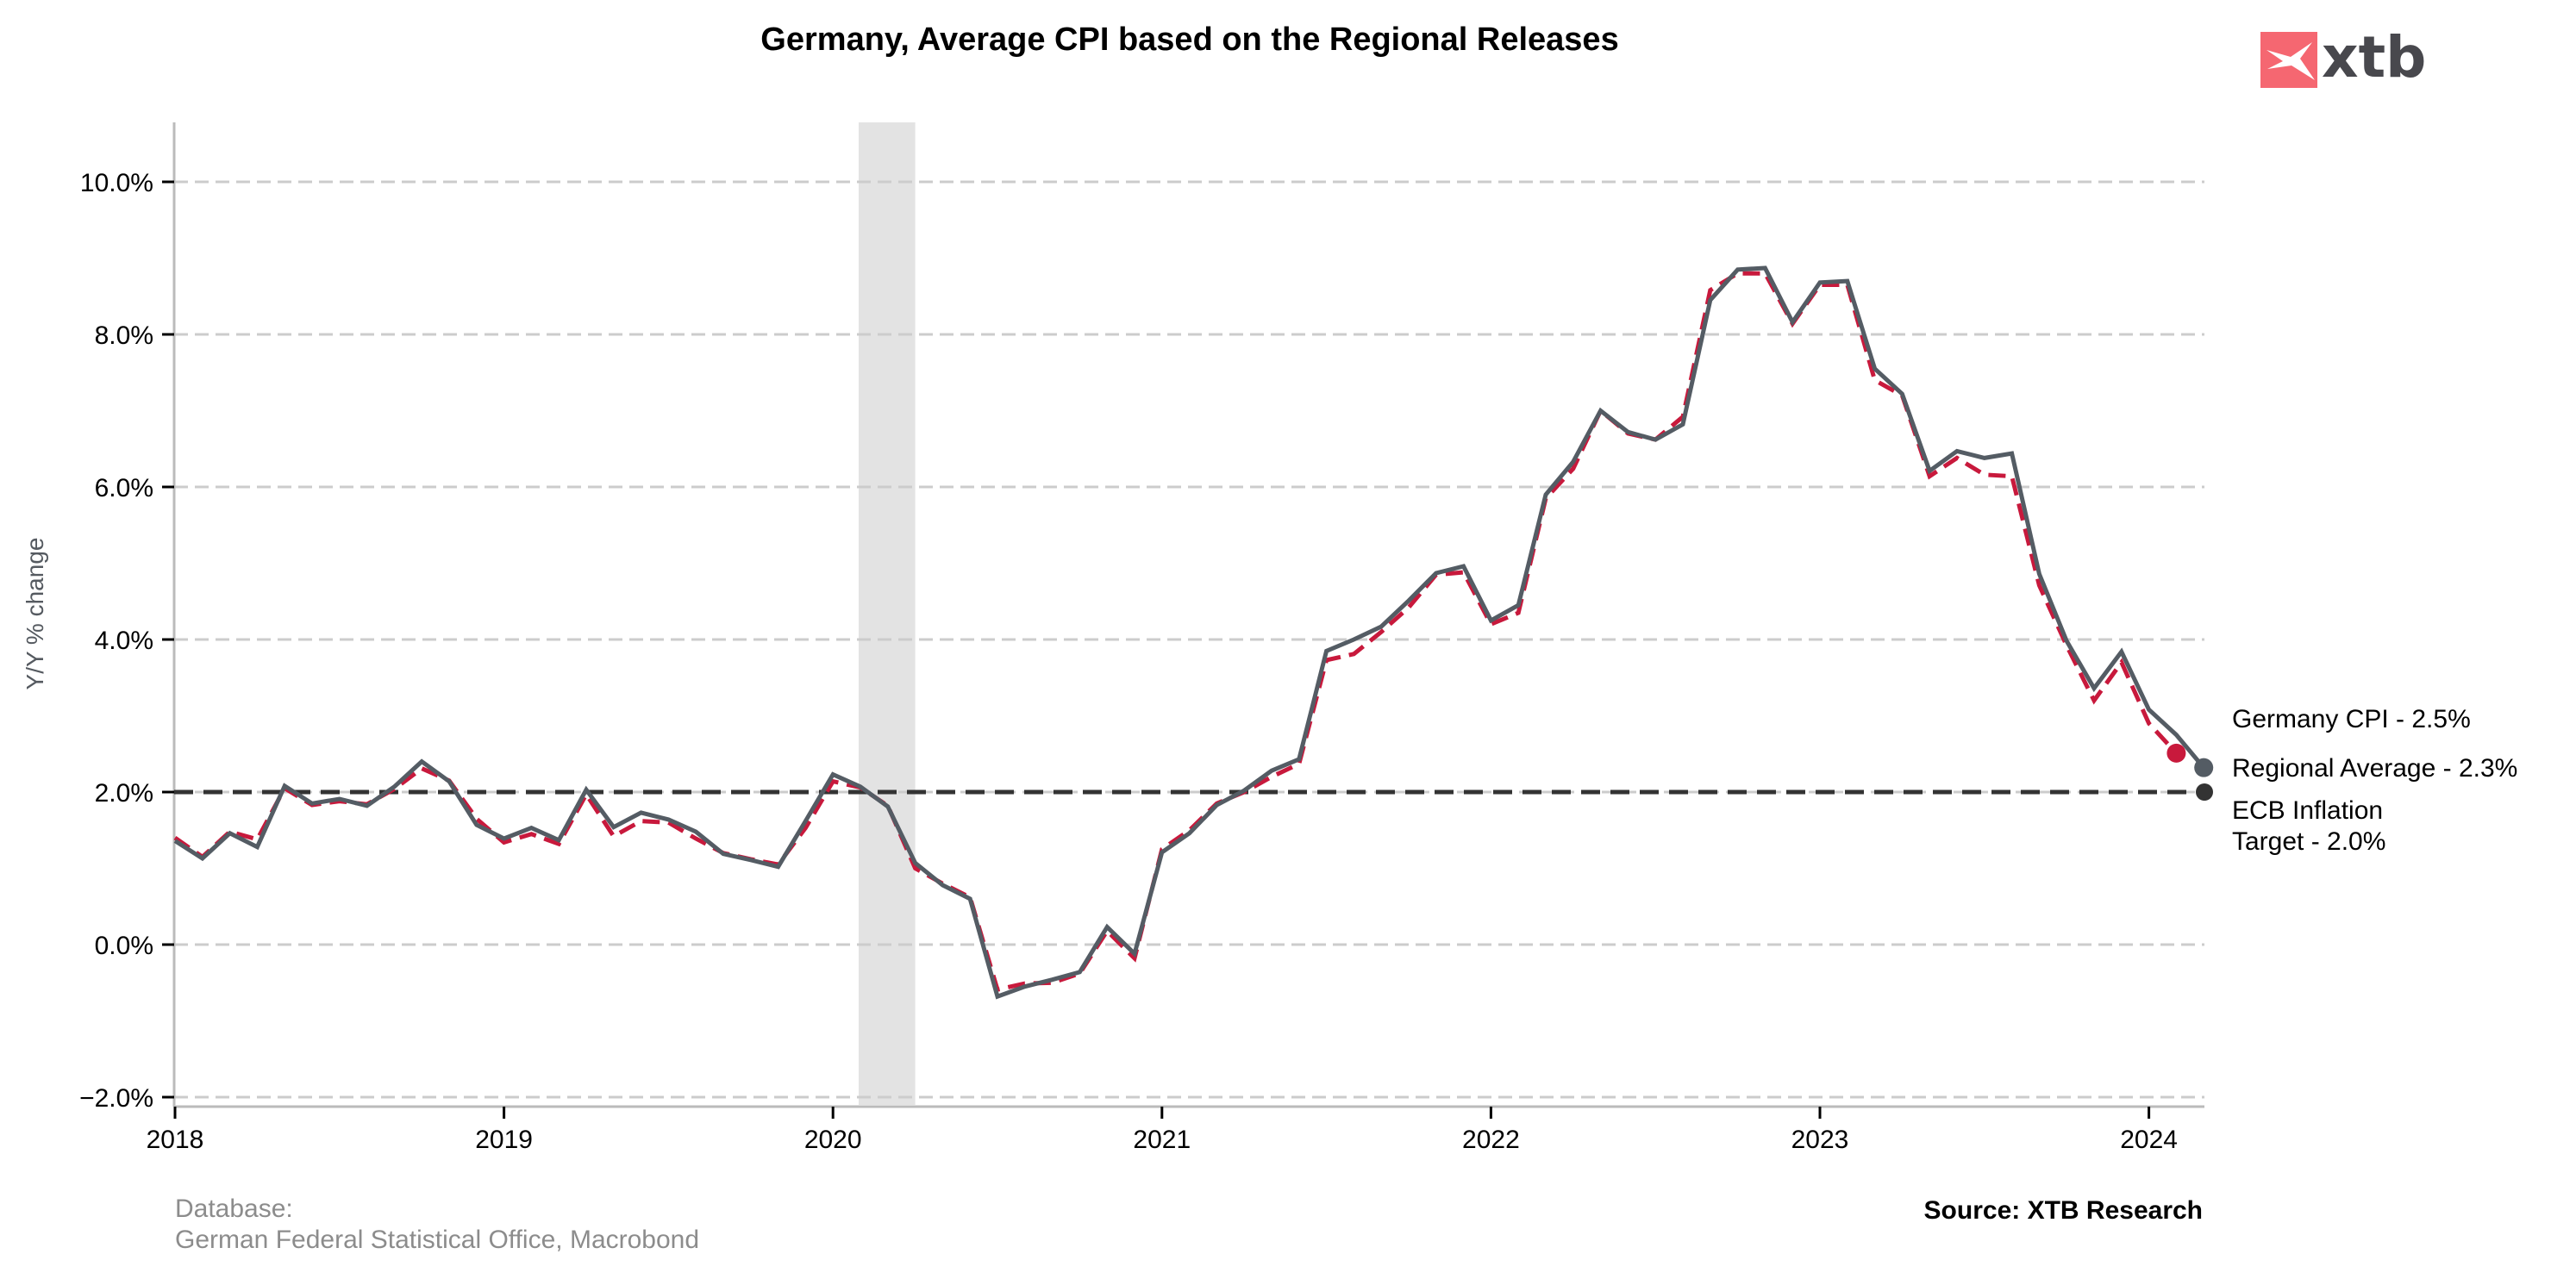 The width and height of the screenshot is (2576, 1279). I want to click on end-label-regional-average: Regional Average - 2.3%, so click(2374, 769).